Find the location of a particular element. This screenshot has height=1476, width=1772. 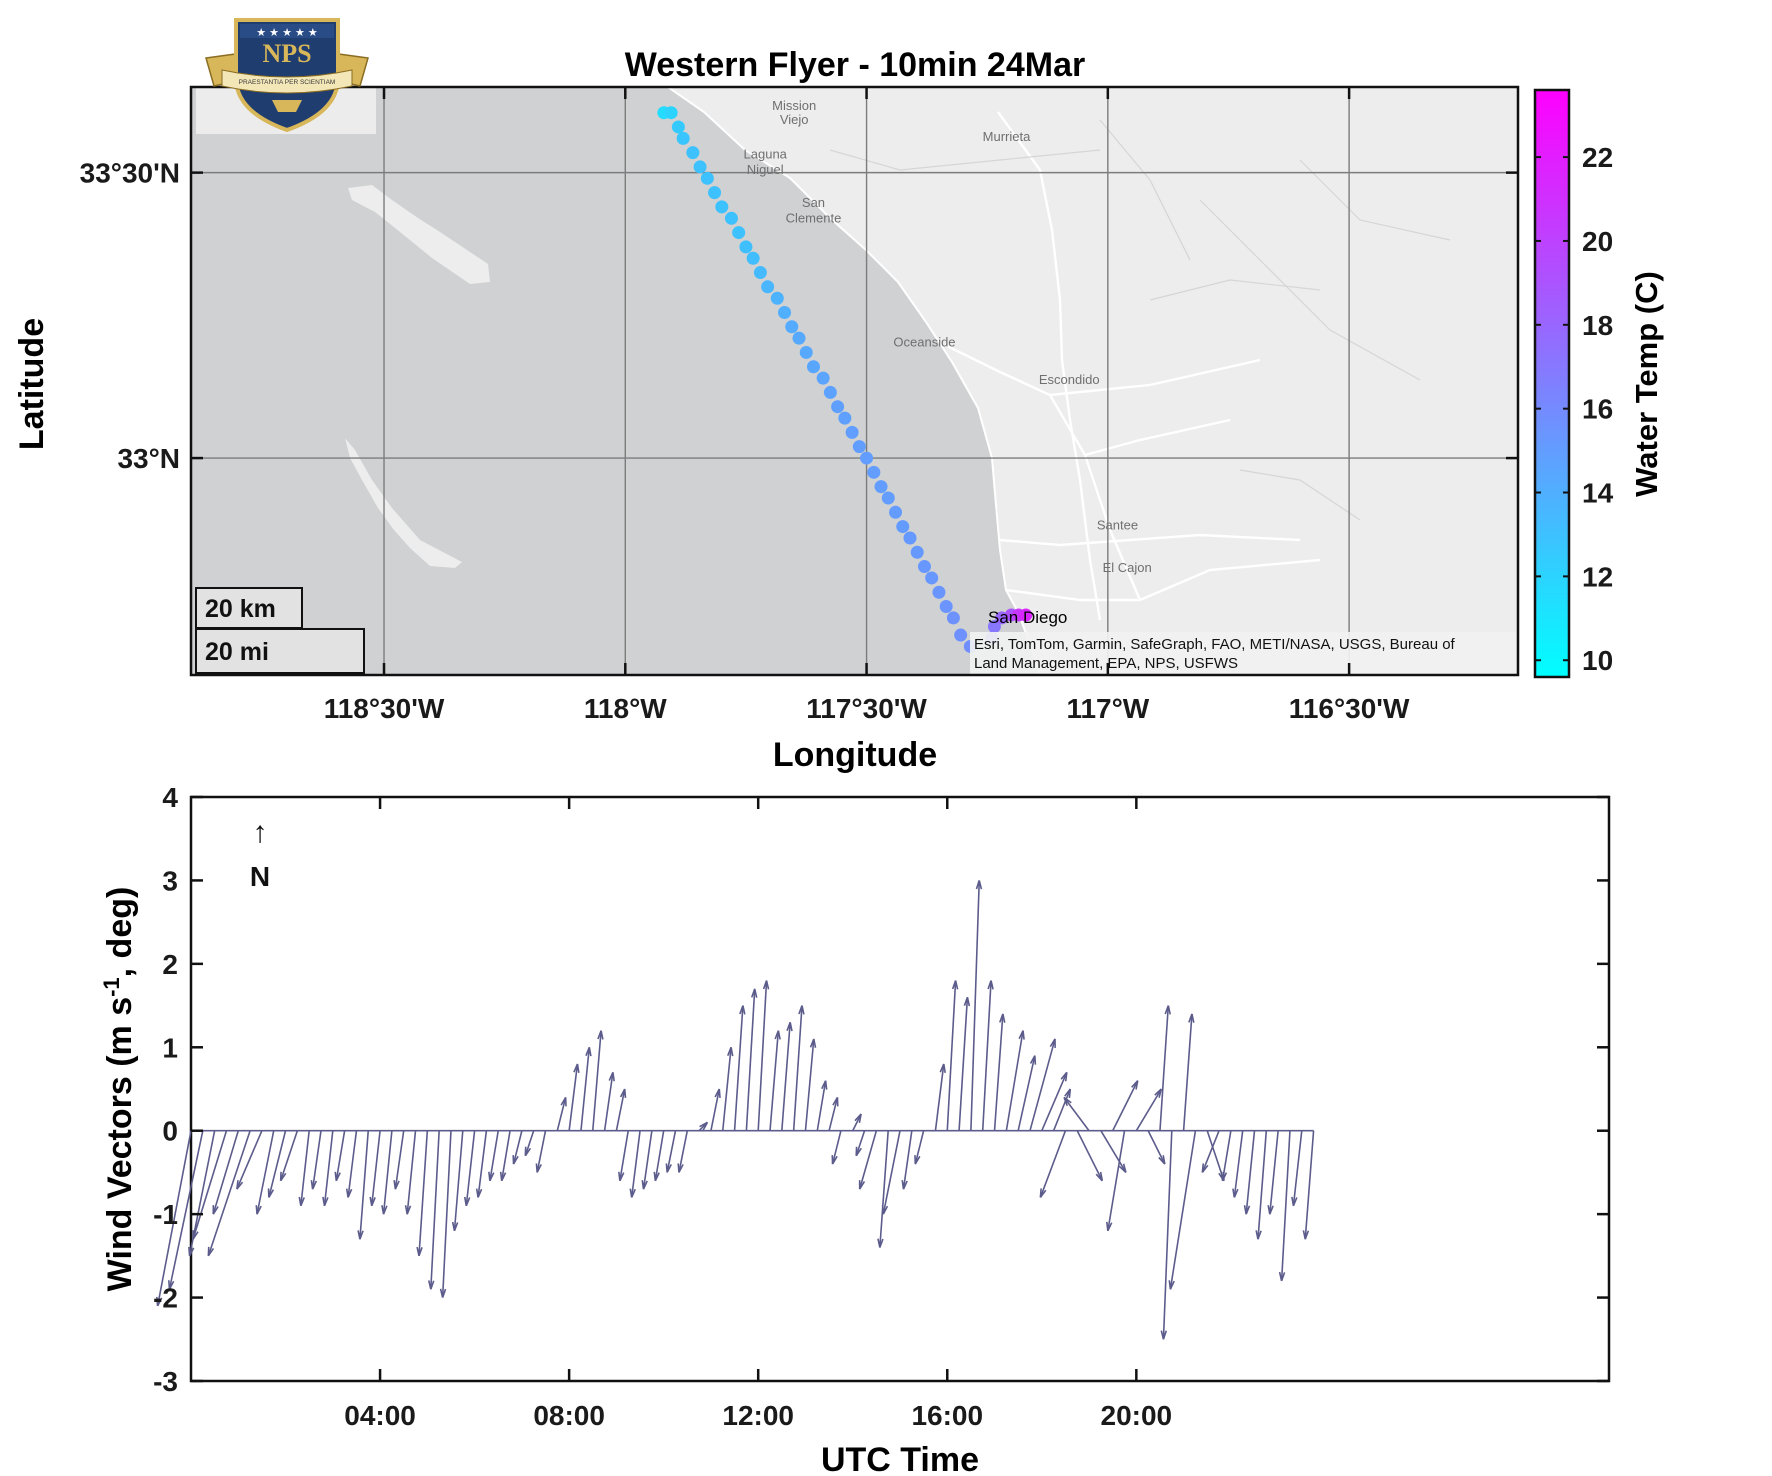

map-ylabel: Latitude is located at coordinates (32, 384).